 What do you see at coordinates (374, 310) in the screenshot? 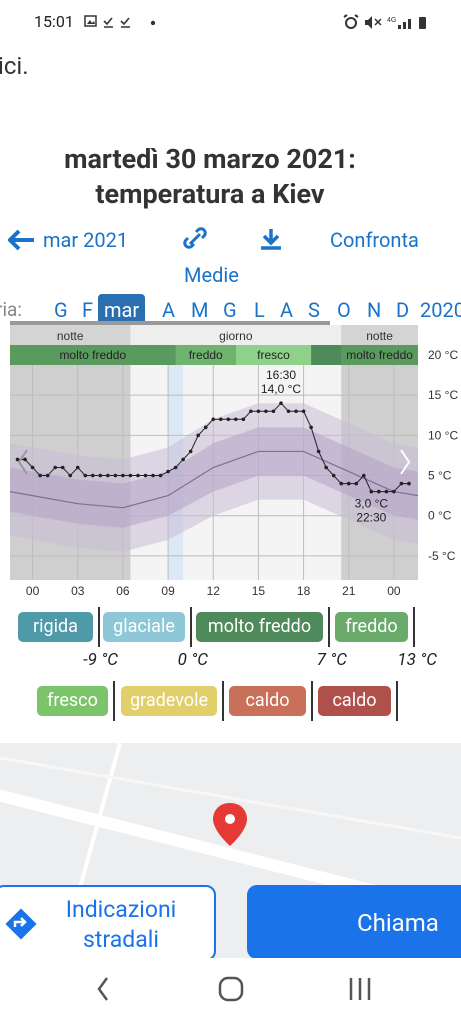
I see `month-link: N` at bounding box center [374, 310].